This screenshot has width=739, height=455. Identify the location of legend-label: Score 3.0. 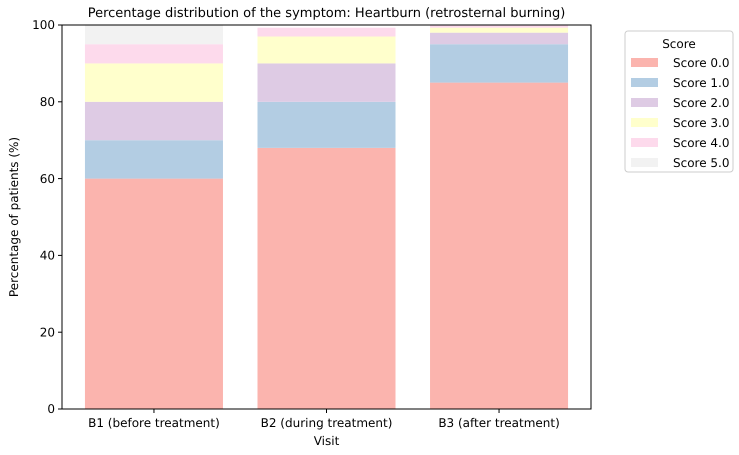
(701, 123).